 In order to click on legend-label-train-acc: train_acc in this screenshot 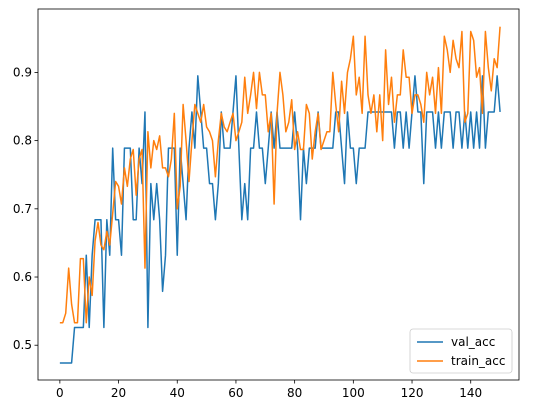, I will do `click(478, 361)`.